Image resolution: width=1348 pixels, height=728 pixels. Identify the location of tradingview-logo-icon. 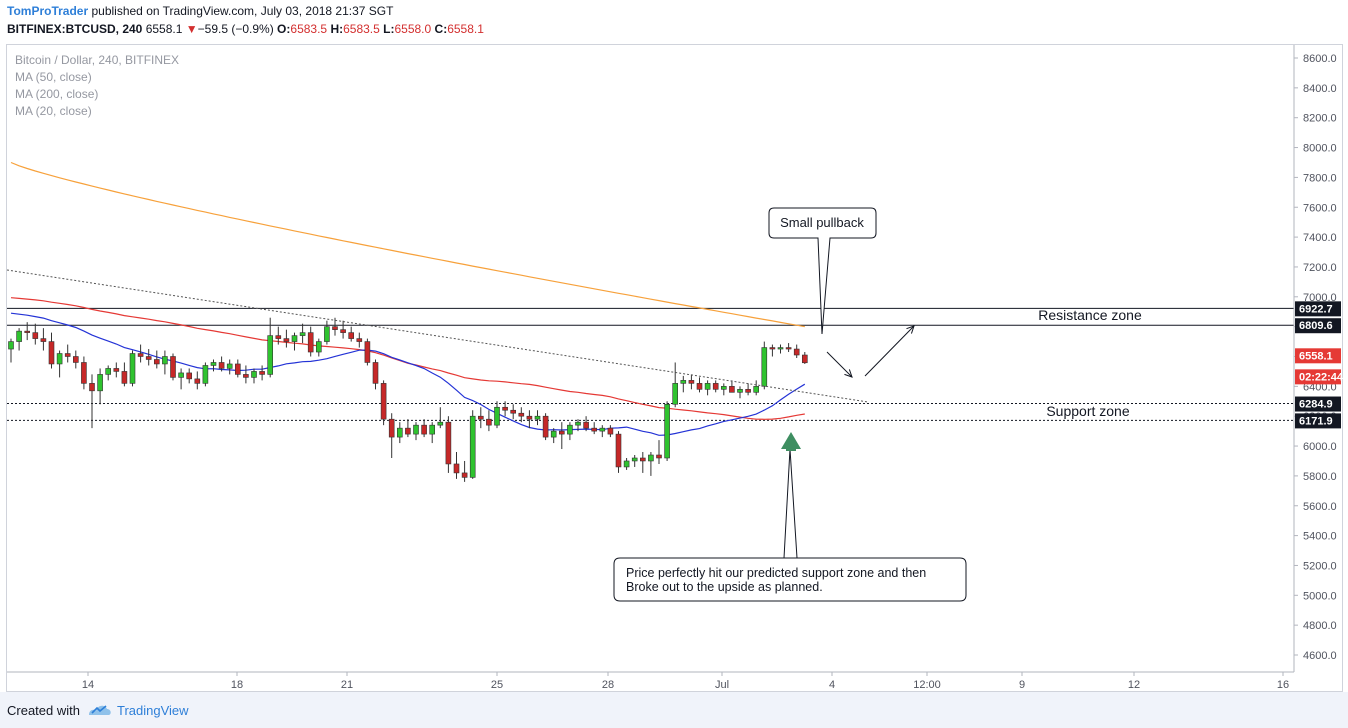
(100, 709).